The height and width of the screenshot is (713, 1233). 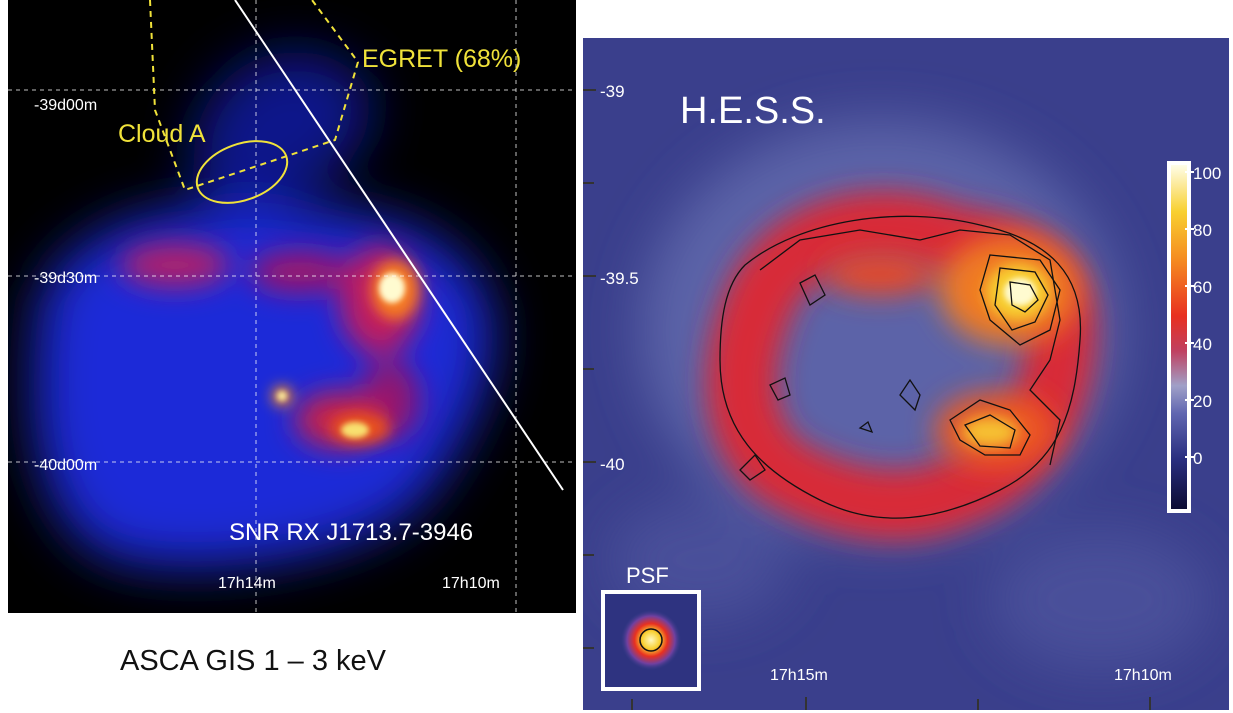 What do you see at coordinates (647, 575) in the screenshot?
I see `psf-label: PSF` at bounding box center [647, 575].